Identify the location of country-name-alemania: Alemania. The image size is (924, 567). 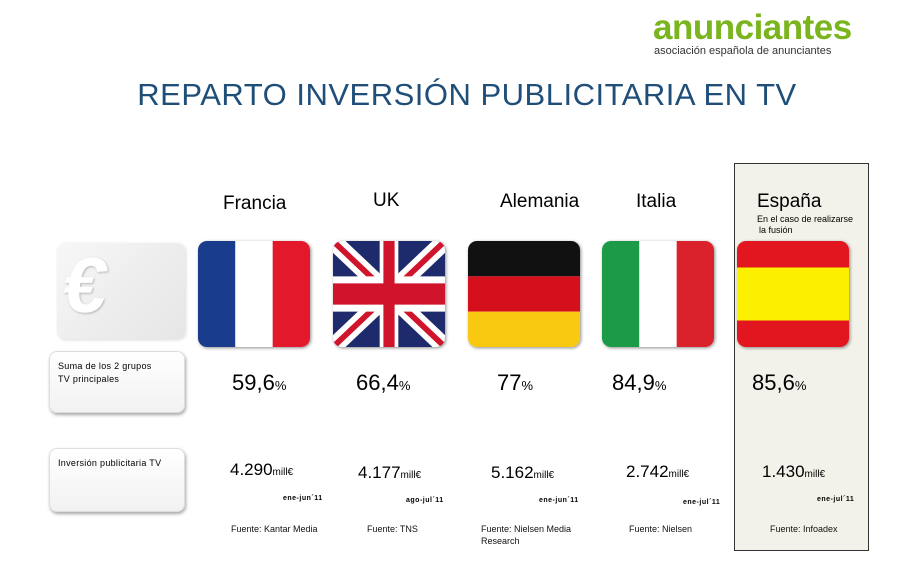
(540, 201).